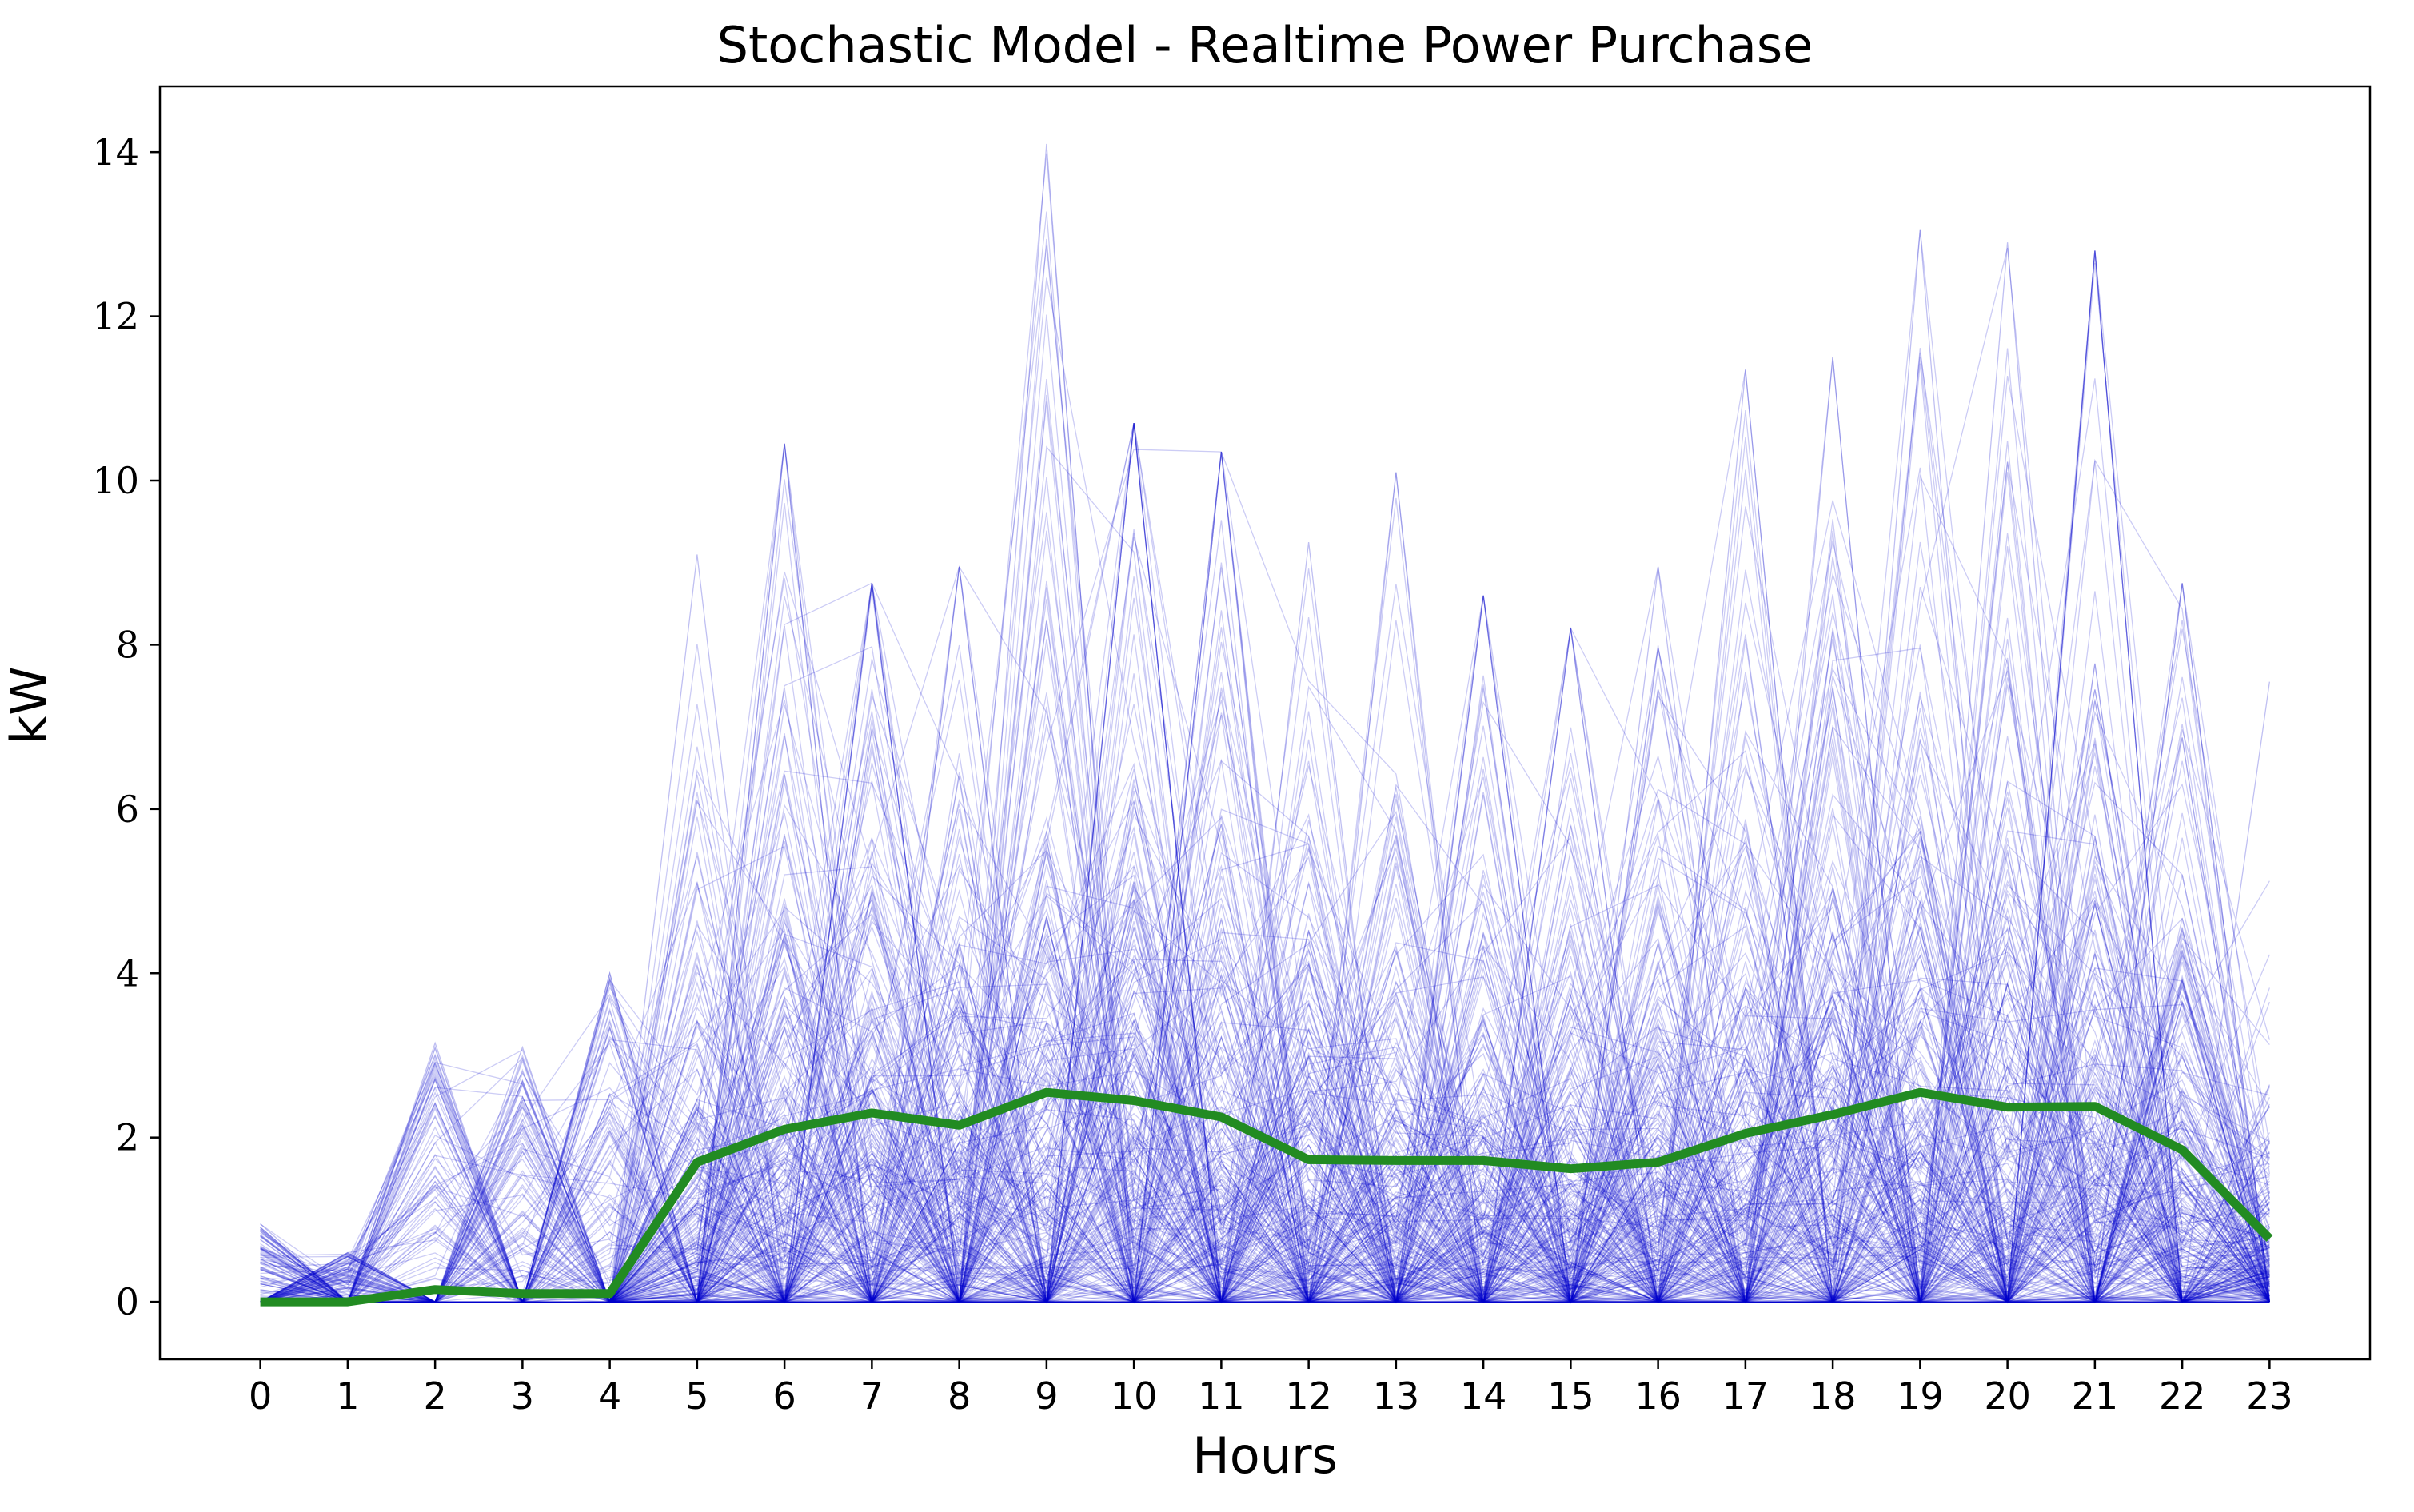  Describe the element at coordinates (115, 152) in the screenshot. I see `y-tick-label: 14` at that location.